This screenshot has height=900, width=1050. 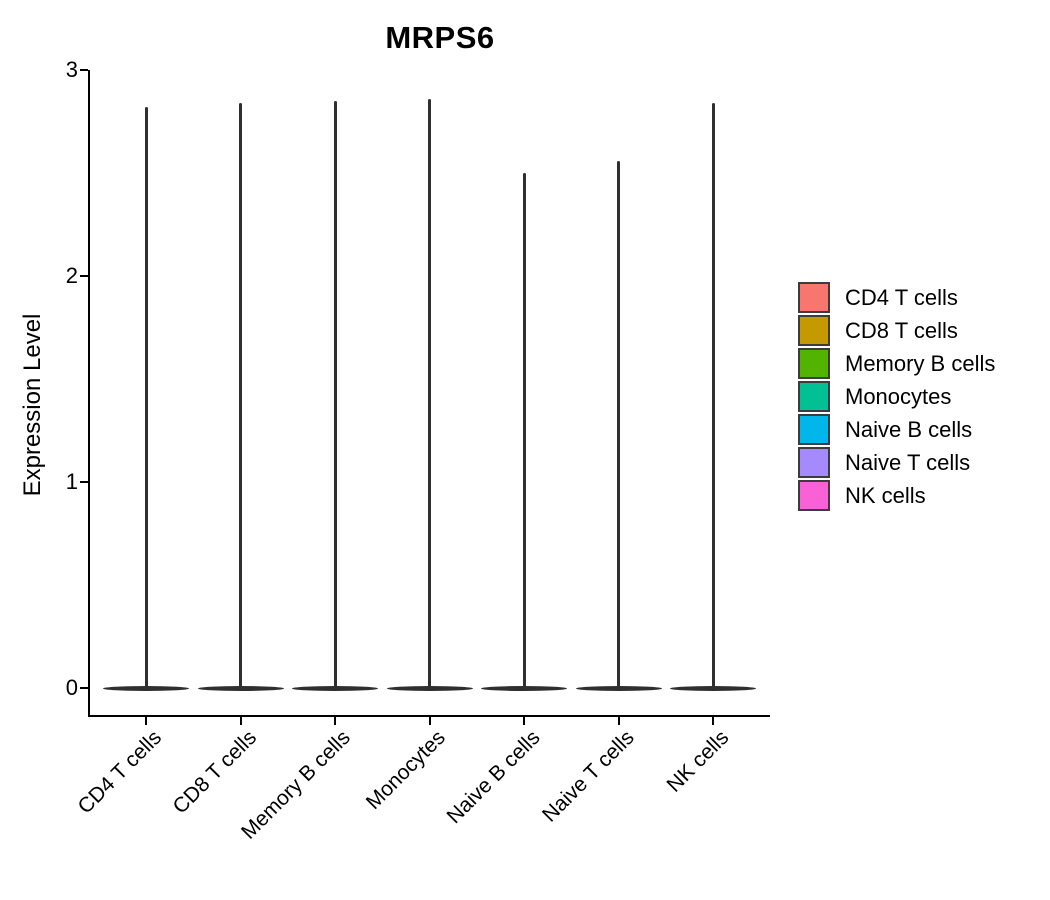 I want to click on x-tick-label-cd8-t-cells: CD8 T cells, so click(x=214, y=772).